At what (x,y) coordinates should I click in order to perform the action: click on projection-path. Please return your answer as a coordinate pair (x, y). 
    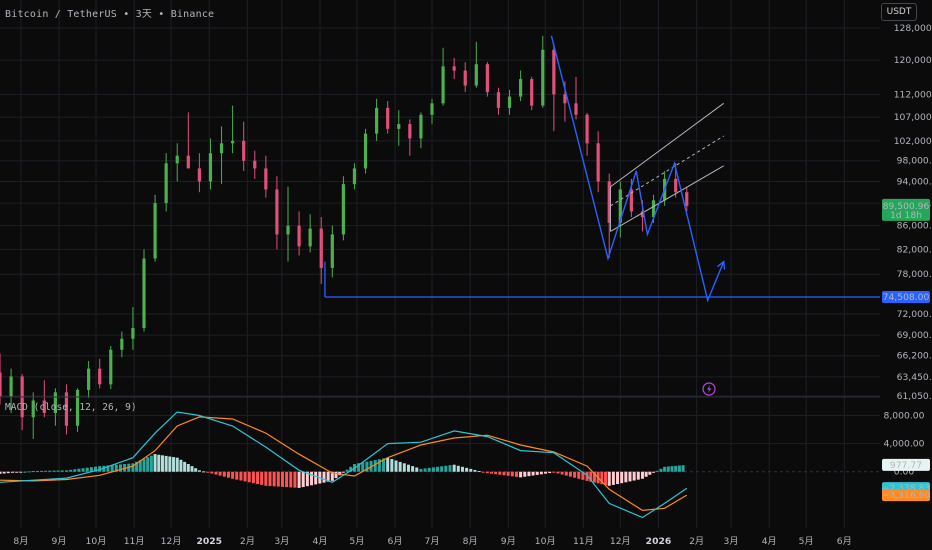
    Looking at the image, I should click on (637, 169).